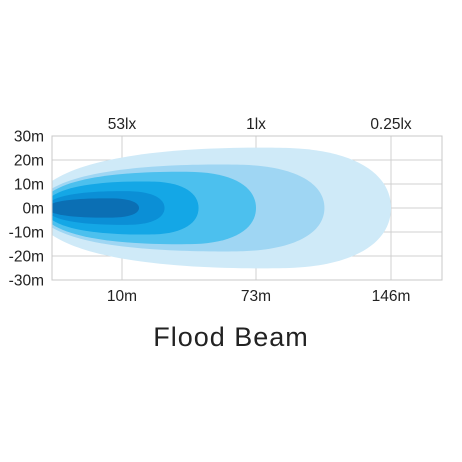  Describe the element at coordinates (122, 296) in the screenshot. I see `x-tick-label: 10m` at that location.